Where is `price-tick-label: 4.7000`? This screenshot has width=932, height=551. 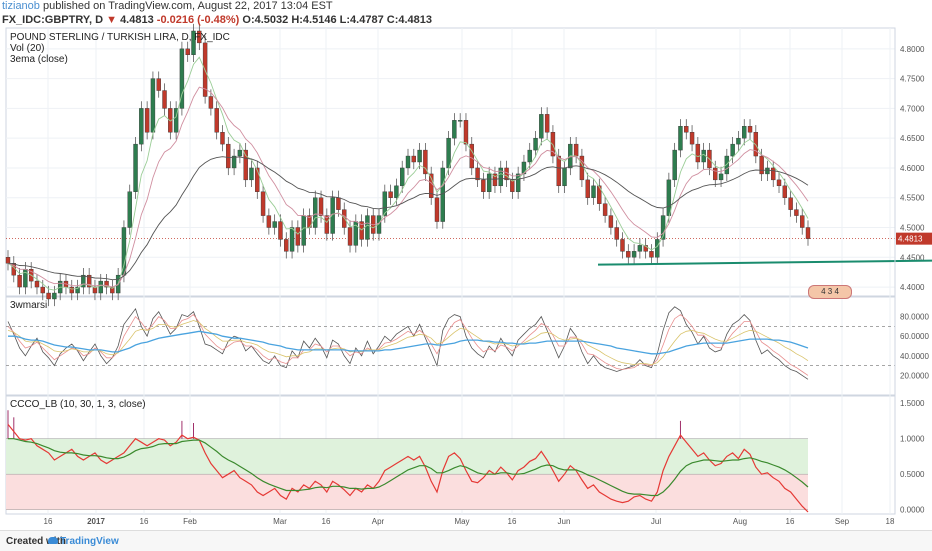 price-tick-label: 4.7000 is located at coordinates (912, 108).